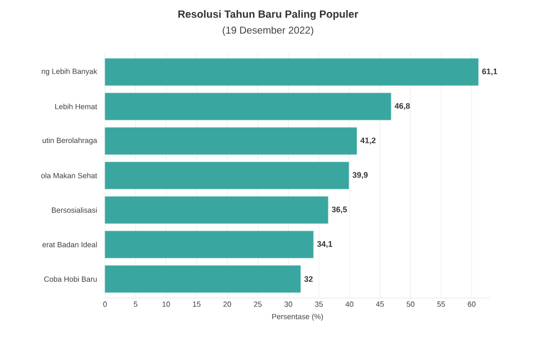  What do you see at coordinates (268, 31) in the screenshot?
I see `chart-subtitle: (19 Desember 2022)` at bounding box center [268, 31].